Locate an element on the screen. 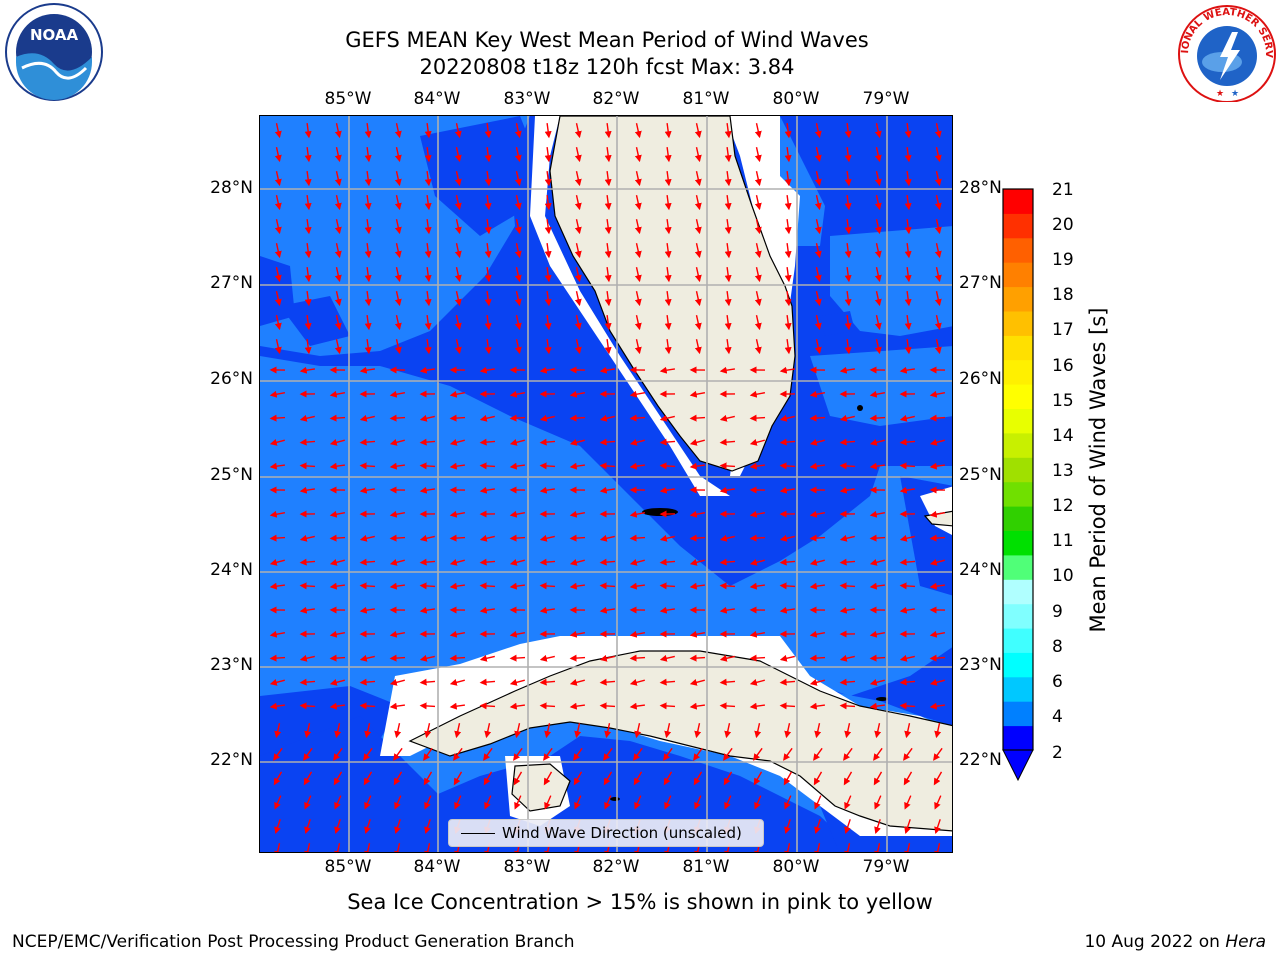 The width and height of the screenshot is (1280, 960). colorbar-tick: 21 is located at coordinates (1063, 190).